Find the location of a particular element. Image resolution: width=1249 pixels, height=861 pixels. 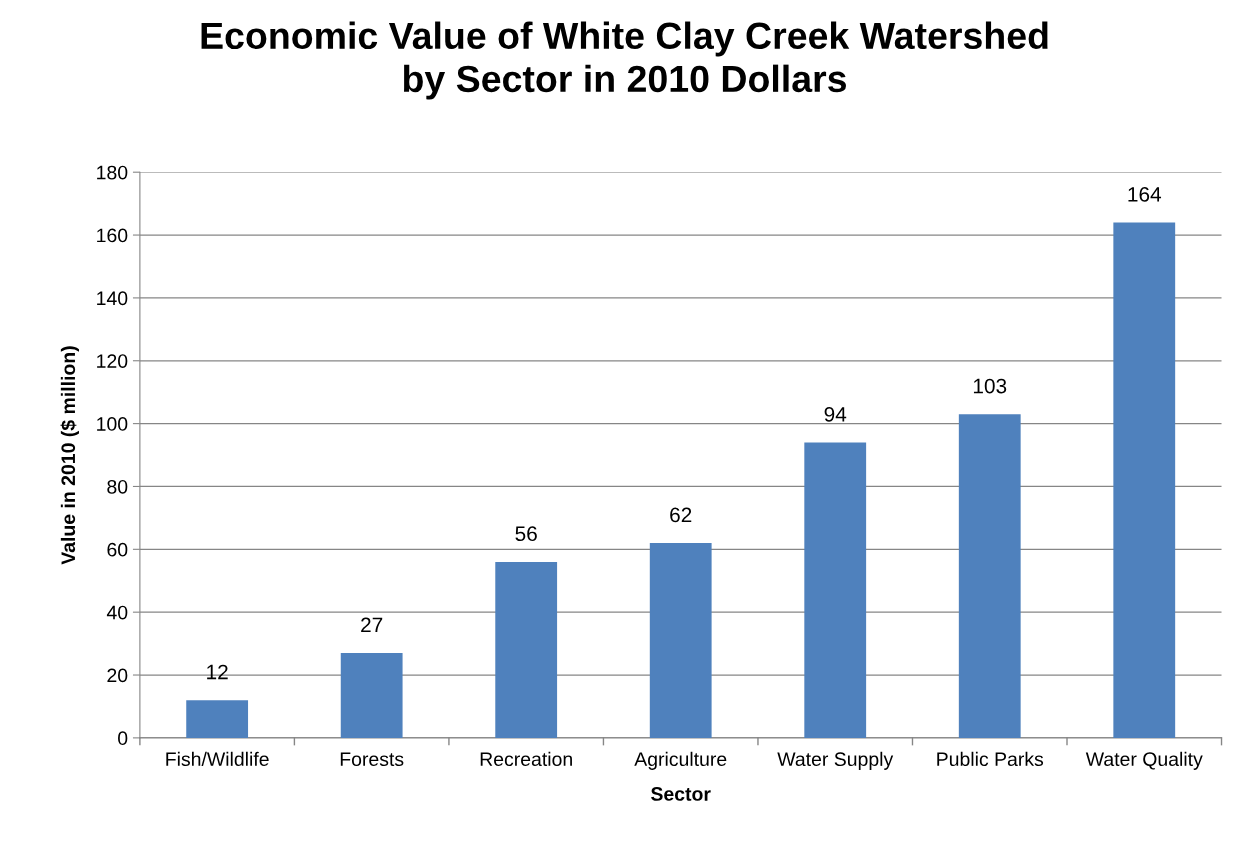

data-label: 62 is located at coordinates (681, 515).